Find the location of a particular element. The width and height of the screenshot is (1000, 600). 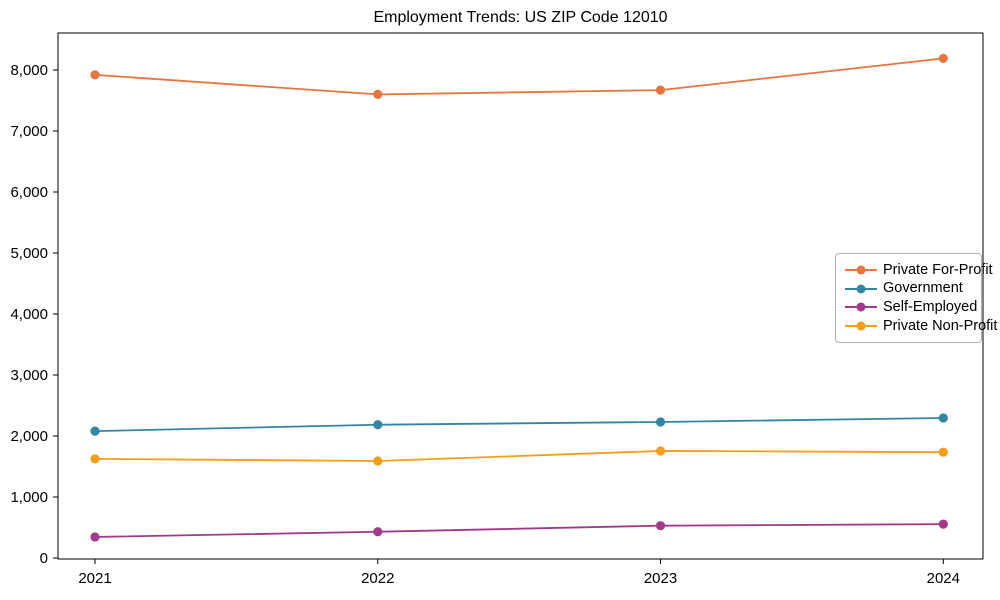

legend-item-private-for-profit: Private For-Profit is located at coordinates (919, 270).